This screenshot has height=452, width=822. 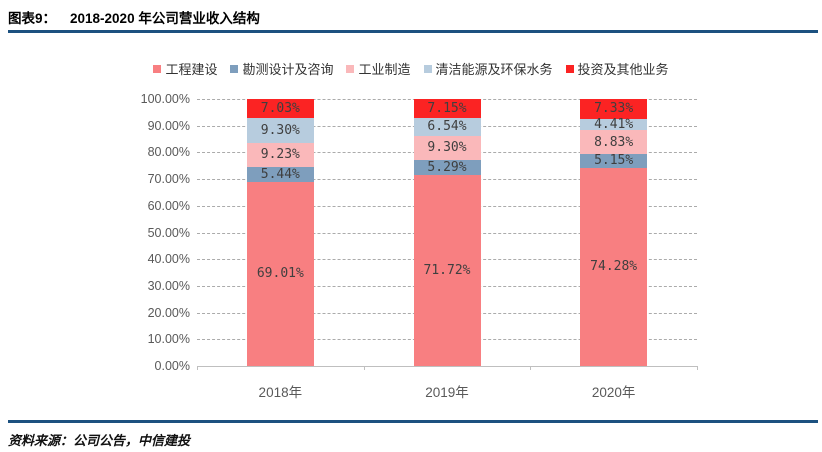 I want to click on legend-item: 勘测设计及咨询, so click(x=281, y=68).